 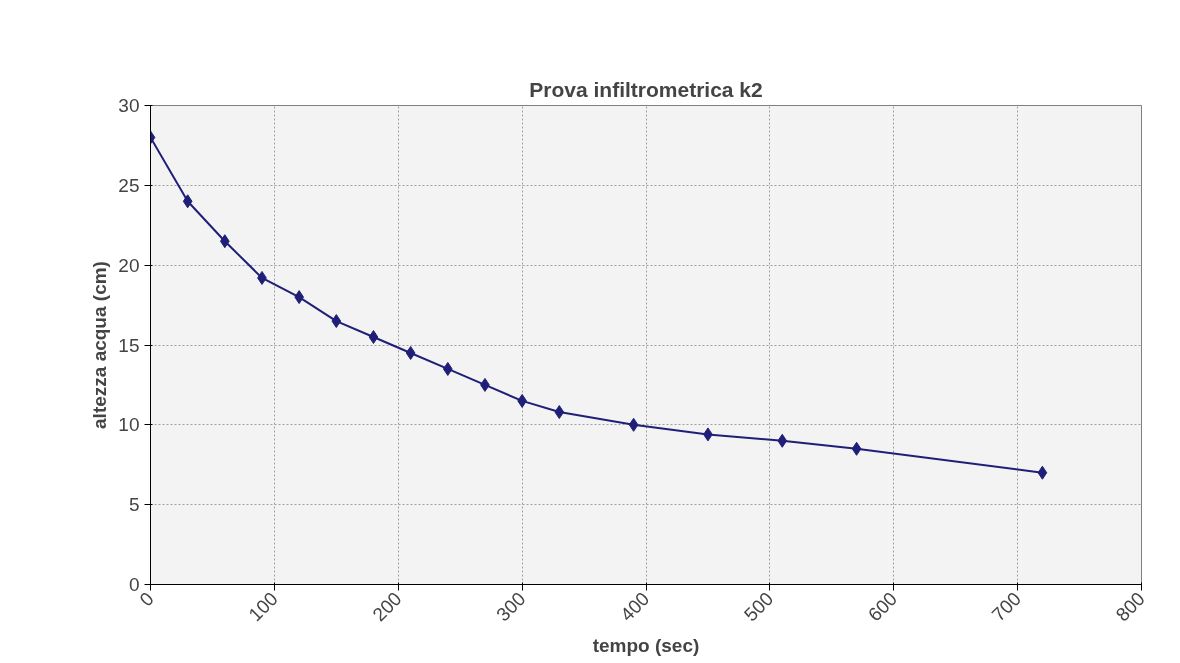 What do you see at coordinates (646, 646) in the screenshot?
I see `x-axis-title: tempo (sec)` at bounding box center [646, 646].